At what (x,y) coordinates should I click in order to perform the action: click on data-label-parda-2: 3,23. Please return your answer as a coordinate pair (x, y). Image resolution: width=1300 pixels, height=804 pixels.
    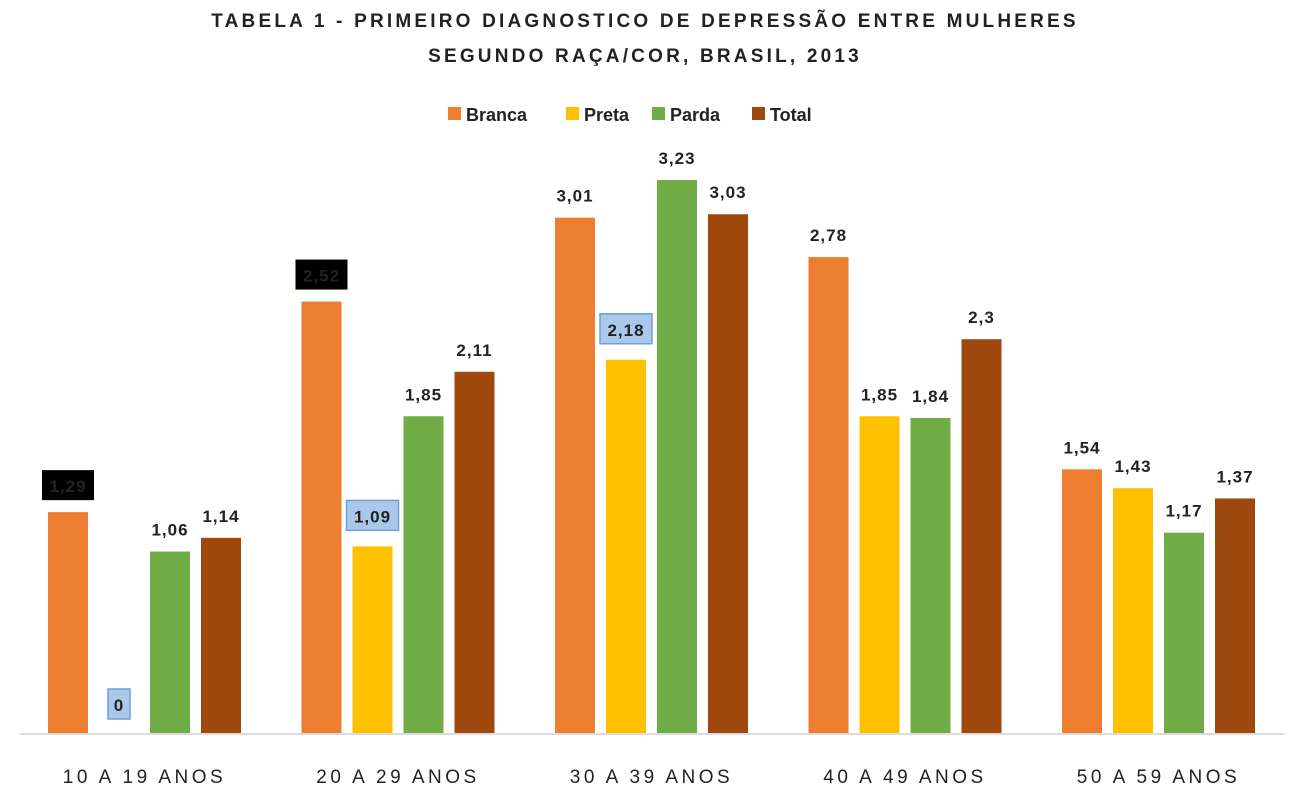
    Looking at the image, I should click on (676, 158).